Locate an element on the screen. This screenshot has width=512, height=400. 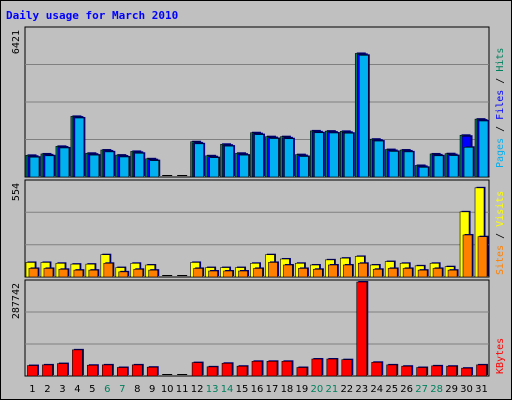
legend-kbytes: KBytes is located at coordinates (500, 356).